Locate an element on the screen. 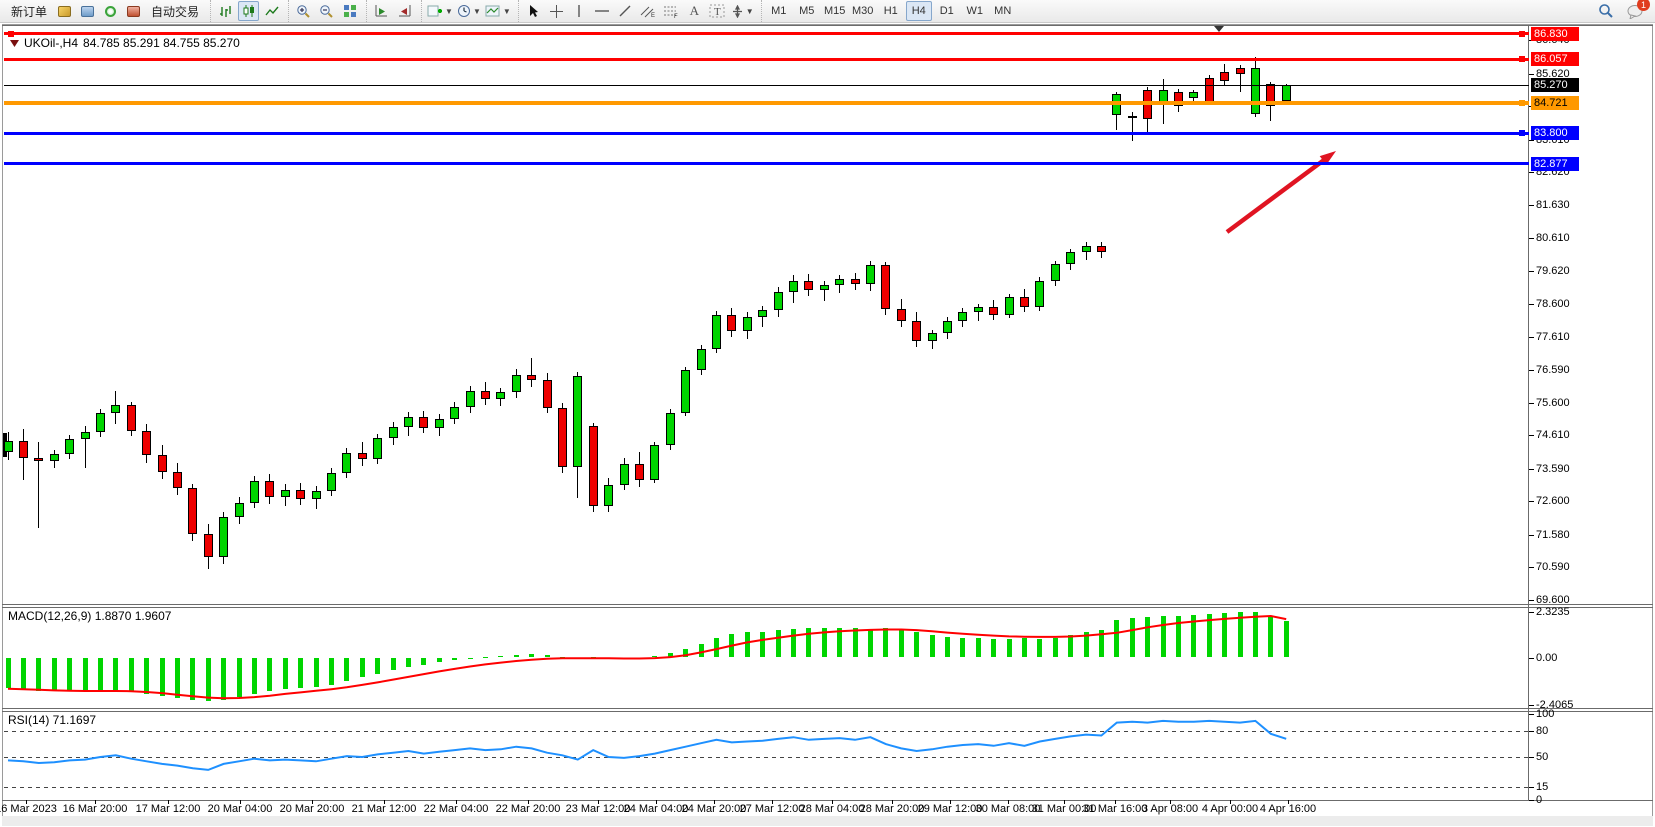  indicators-icon: ▼ is located at coordinates (440, 11).